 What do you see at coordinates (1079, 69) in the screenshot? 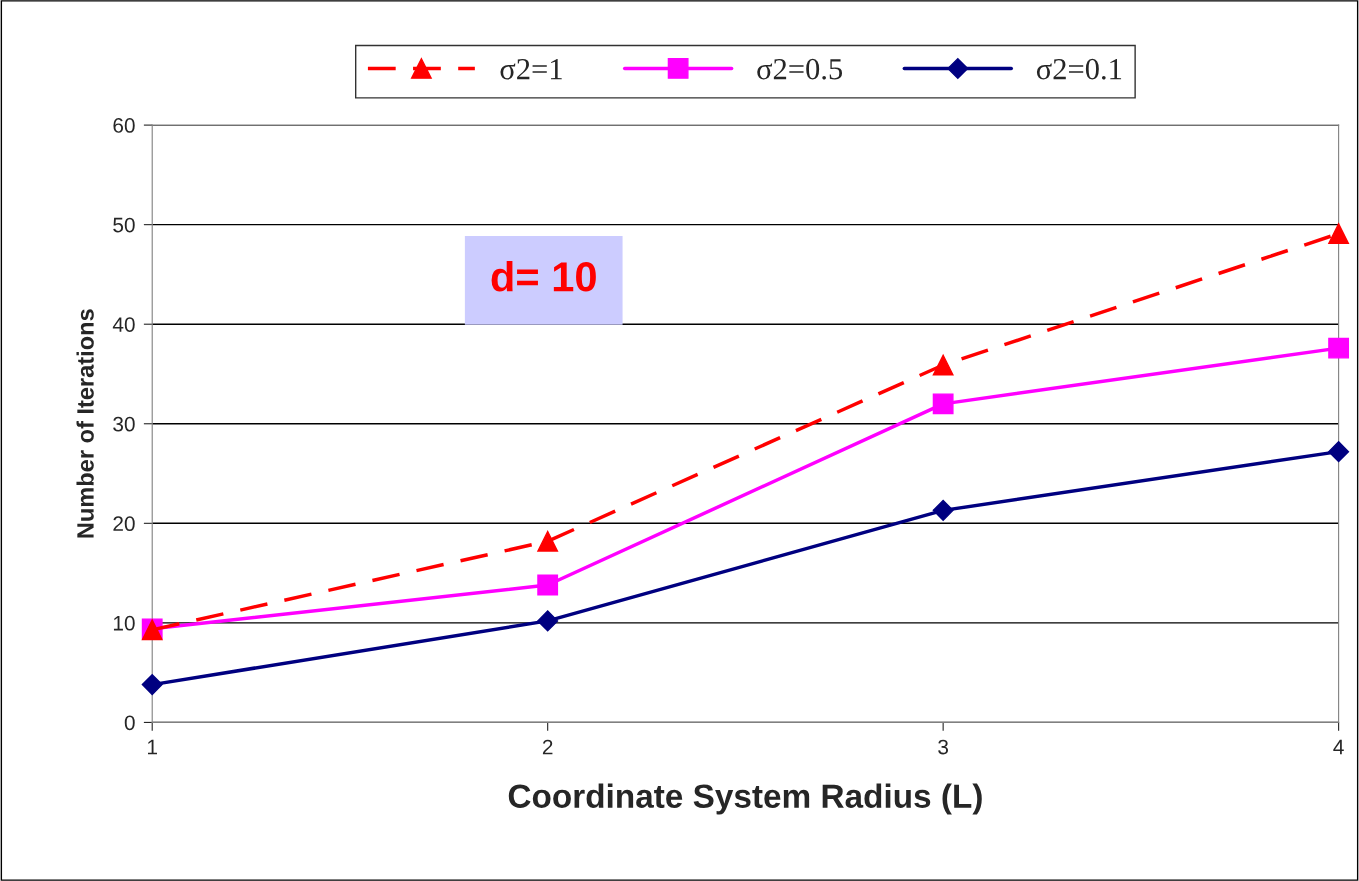
I see `legend-label: σ2=0.1` at bounding box center [1079, 69].